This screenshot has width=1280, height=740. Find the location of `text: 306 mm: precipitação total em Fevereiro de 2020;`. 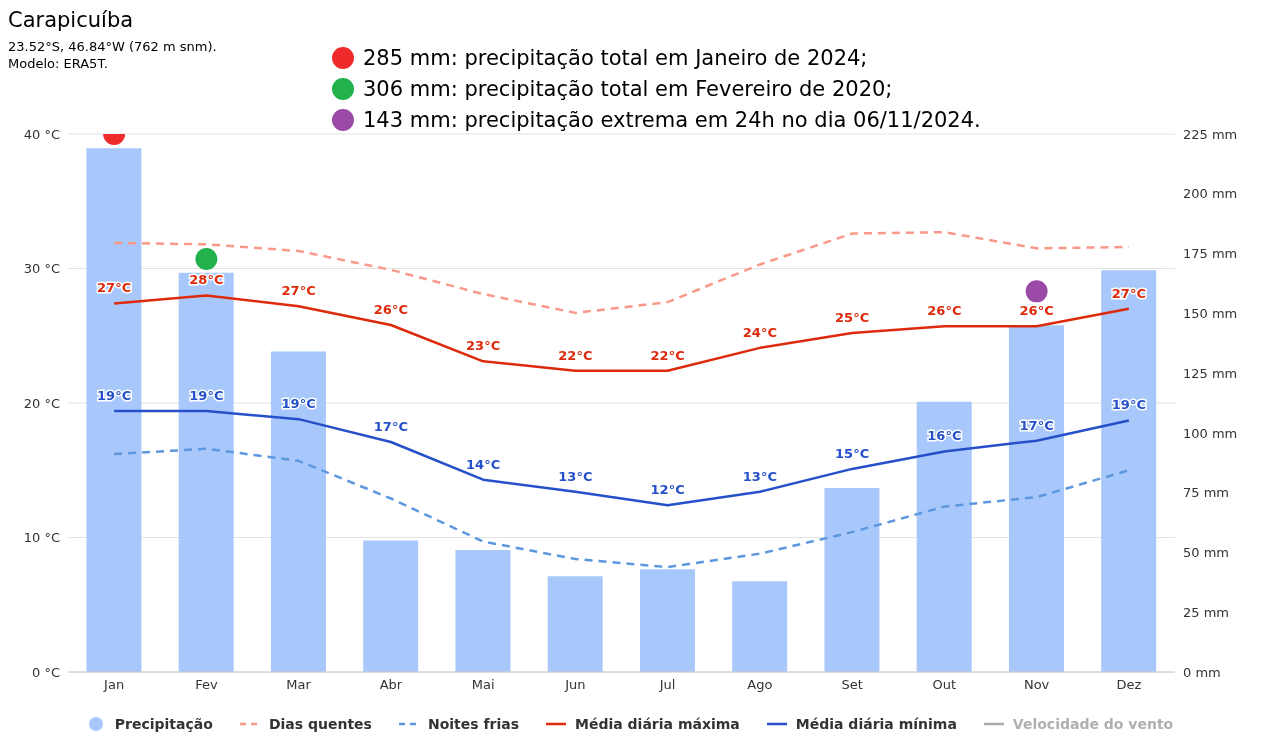

text: 306 mm: precipitação total em Fevereiro de 2020; is located at coordinates (628, 88).